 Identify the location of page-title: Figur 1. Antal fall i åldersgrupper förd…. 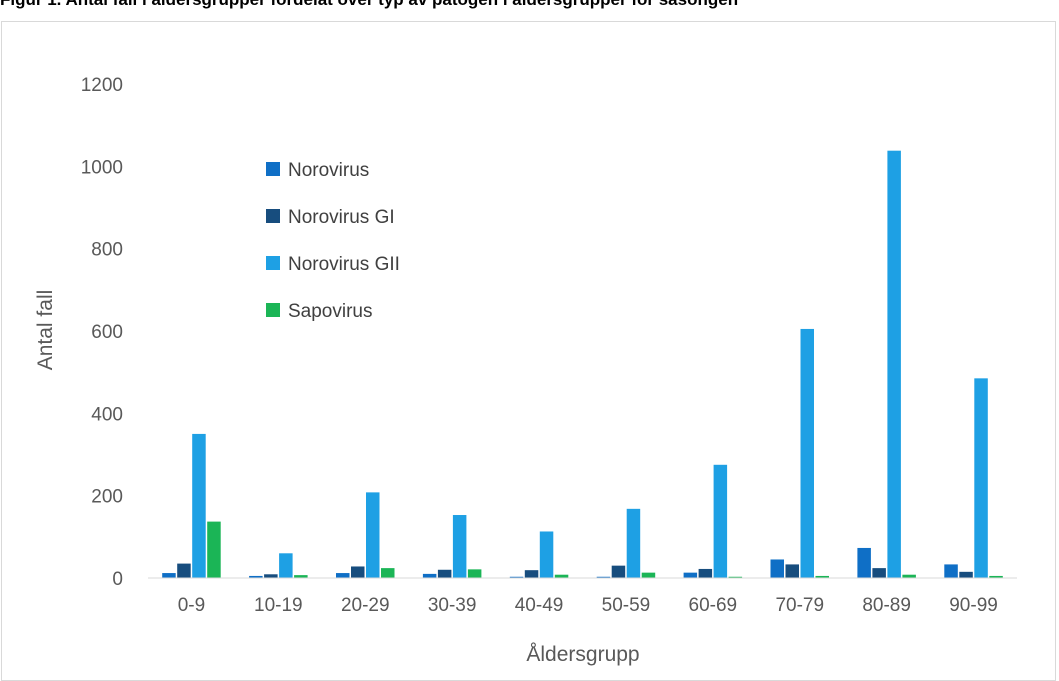
(529, 5).